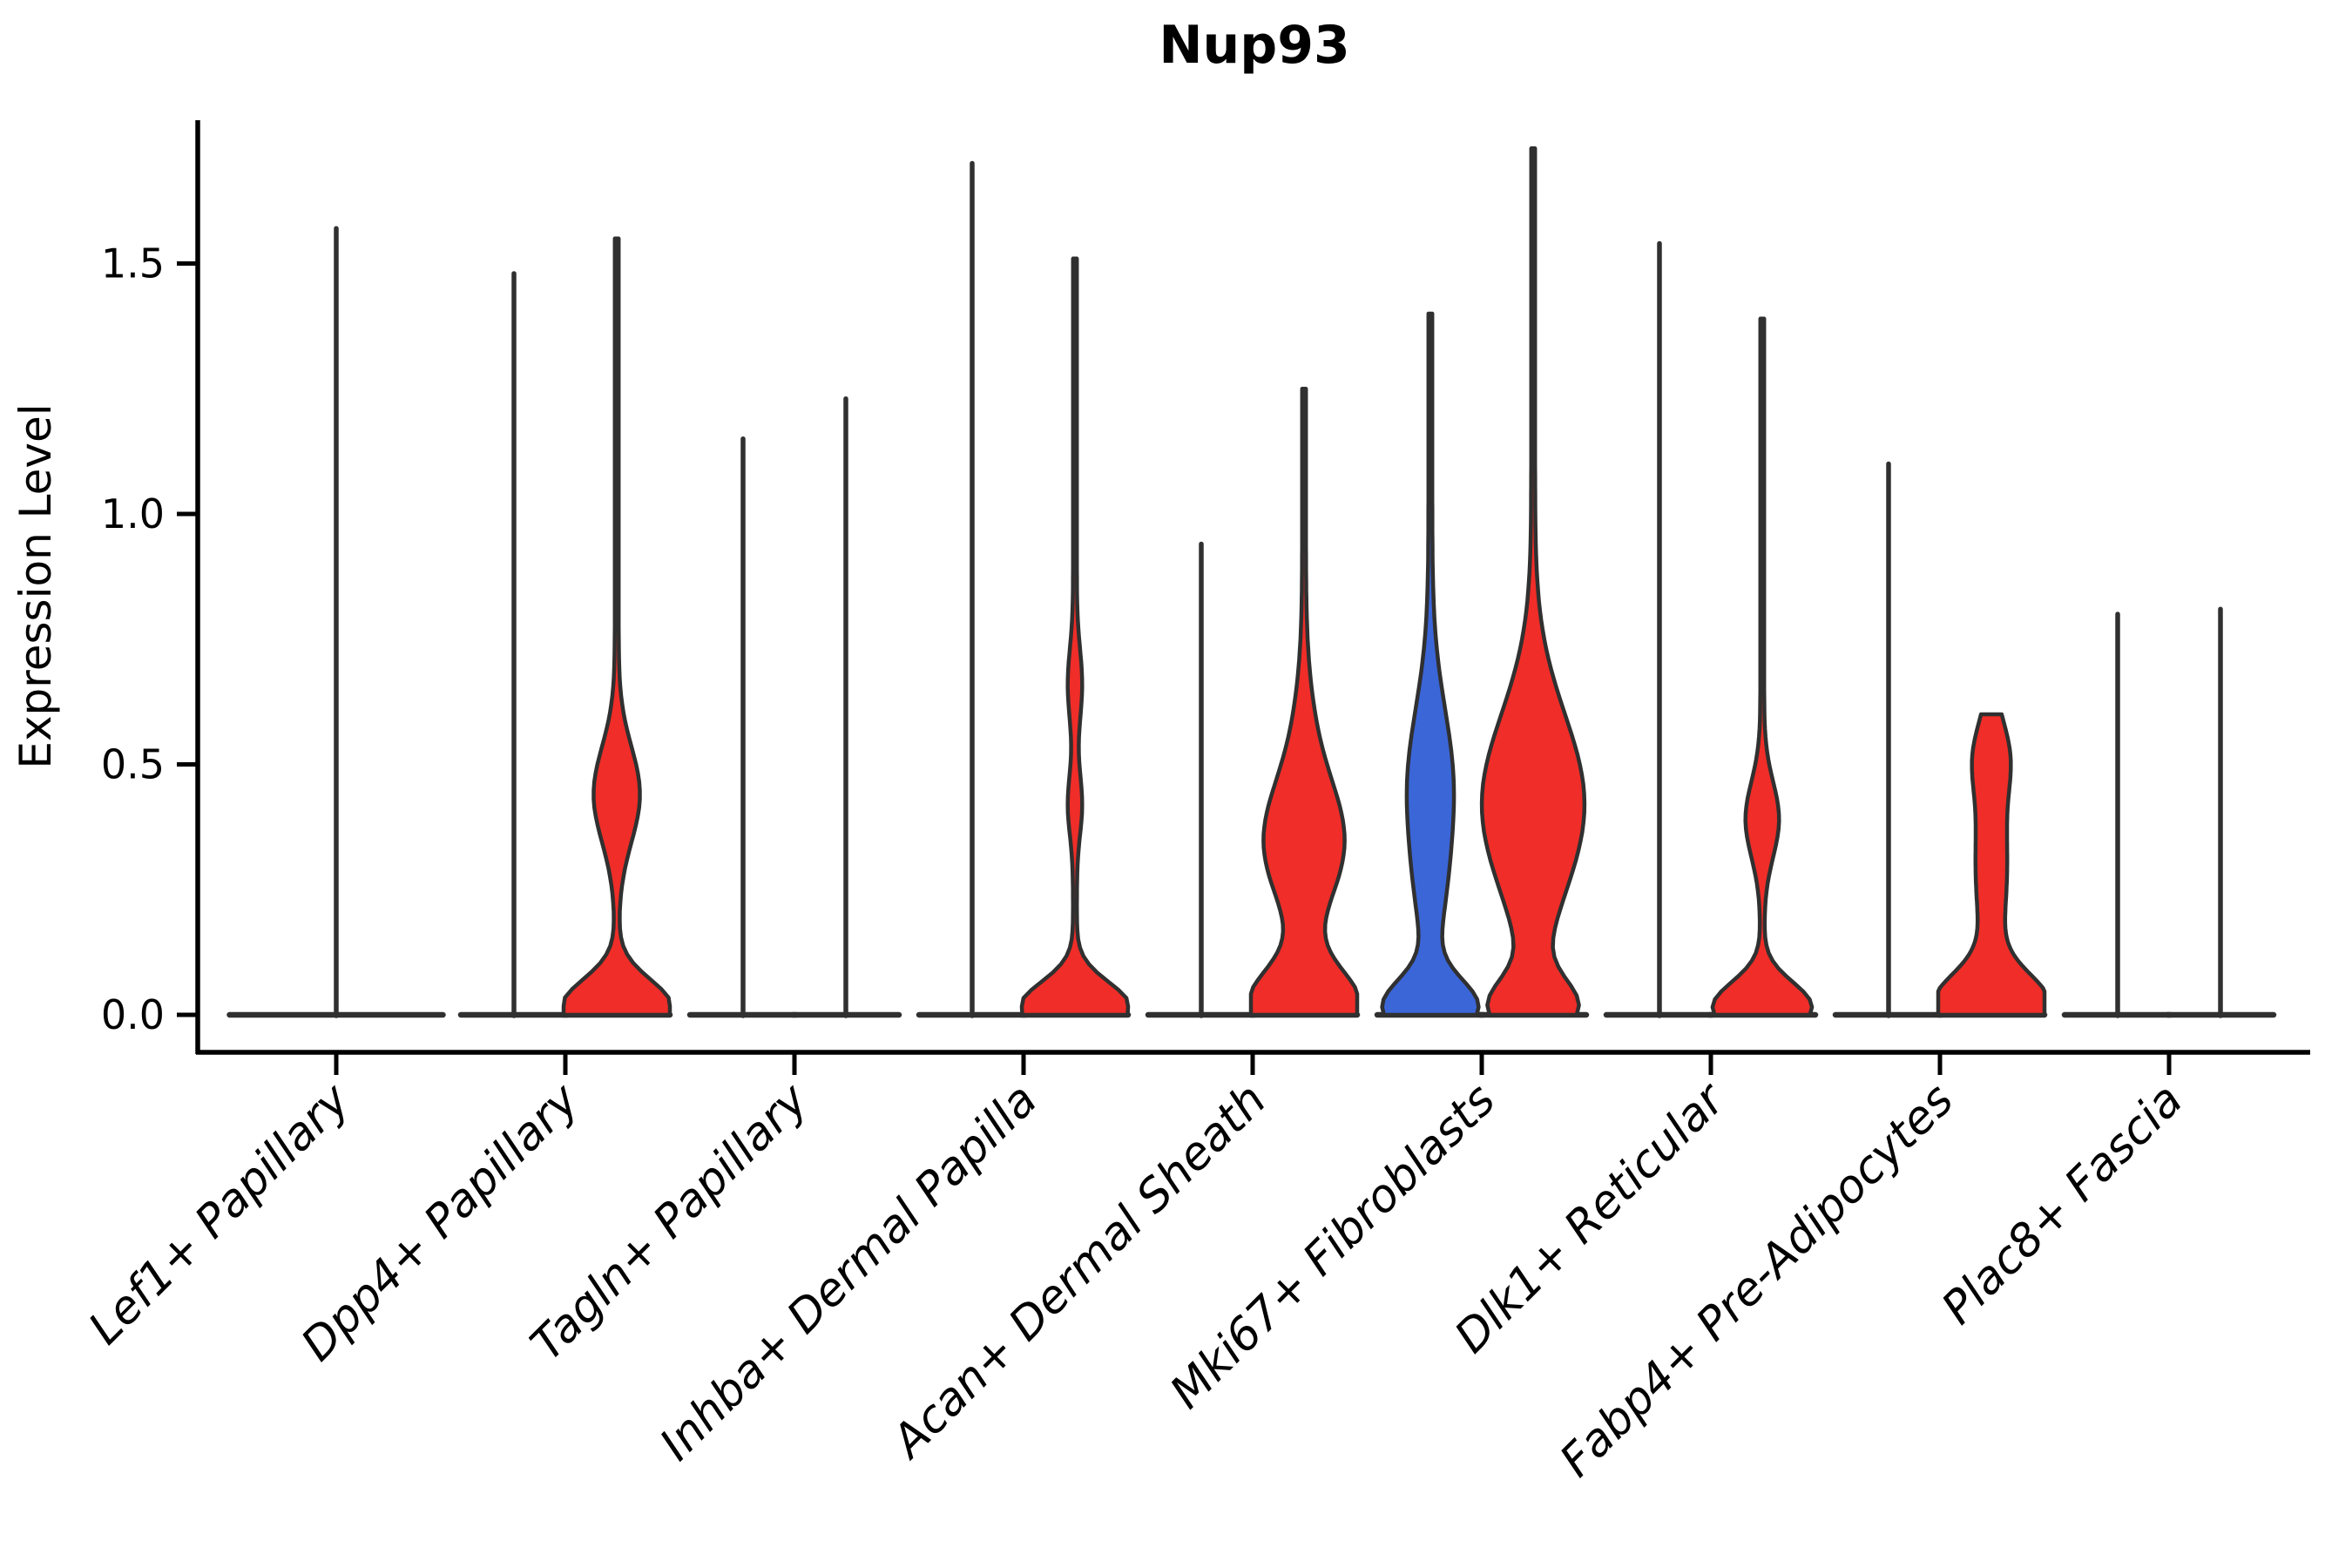  I want to click on x-tick-label: Plac8+ Fascia, so click(2063, 1204).